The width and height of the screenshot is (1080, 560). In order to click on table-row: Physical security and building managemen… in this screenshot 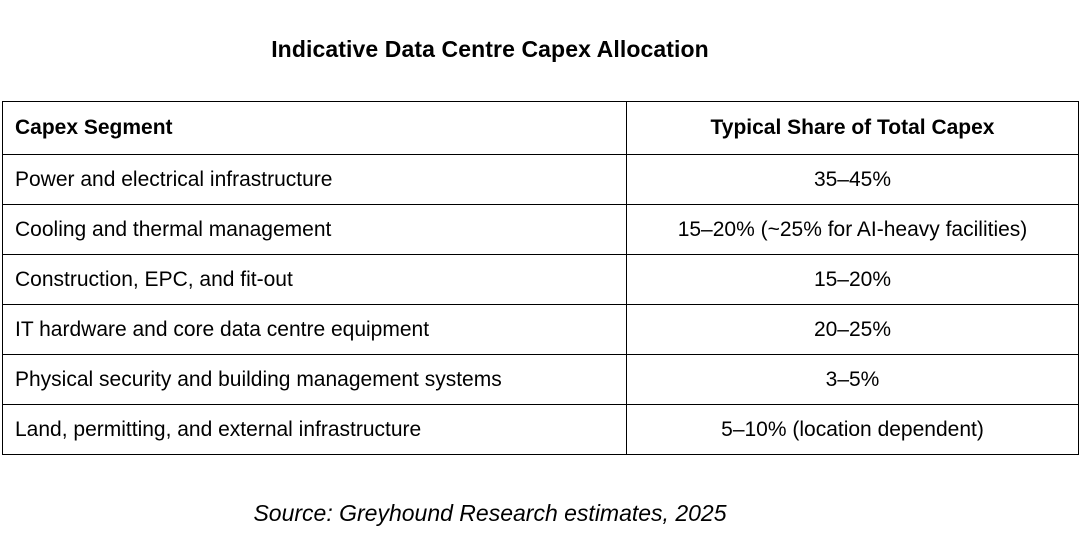, I will do `click(540, 379)`.